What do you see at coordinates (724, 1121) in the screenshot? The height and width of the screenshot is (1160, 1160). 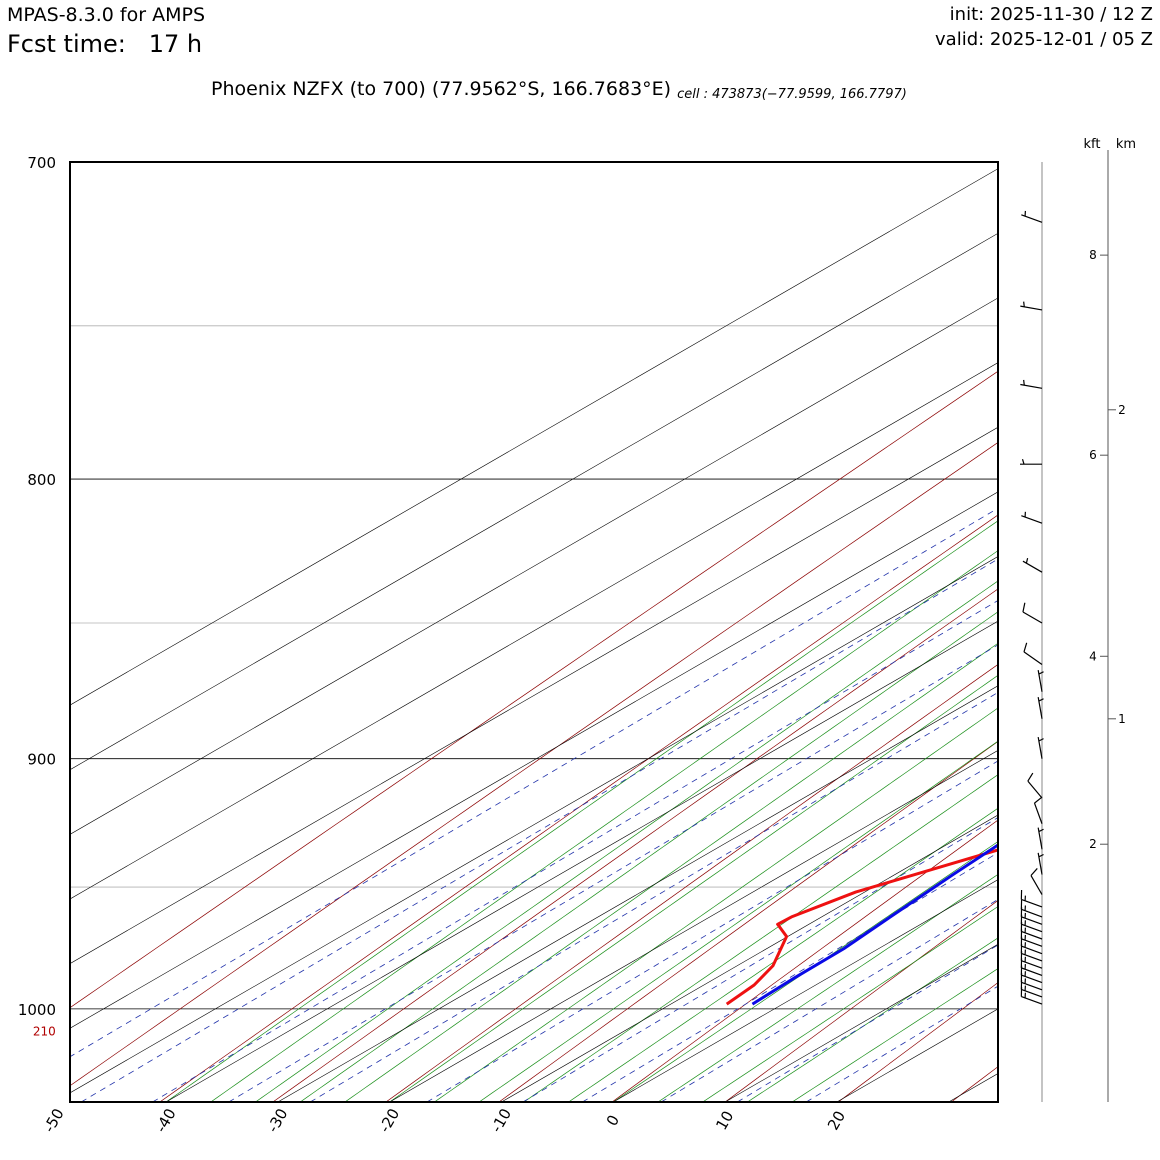 I see `temp-tick-label-bottom: 10` at bounding box center [724, 1121].